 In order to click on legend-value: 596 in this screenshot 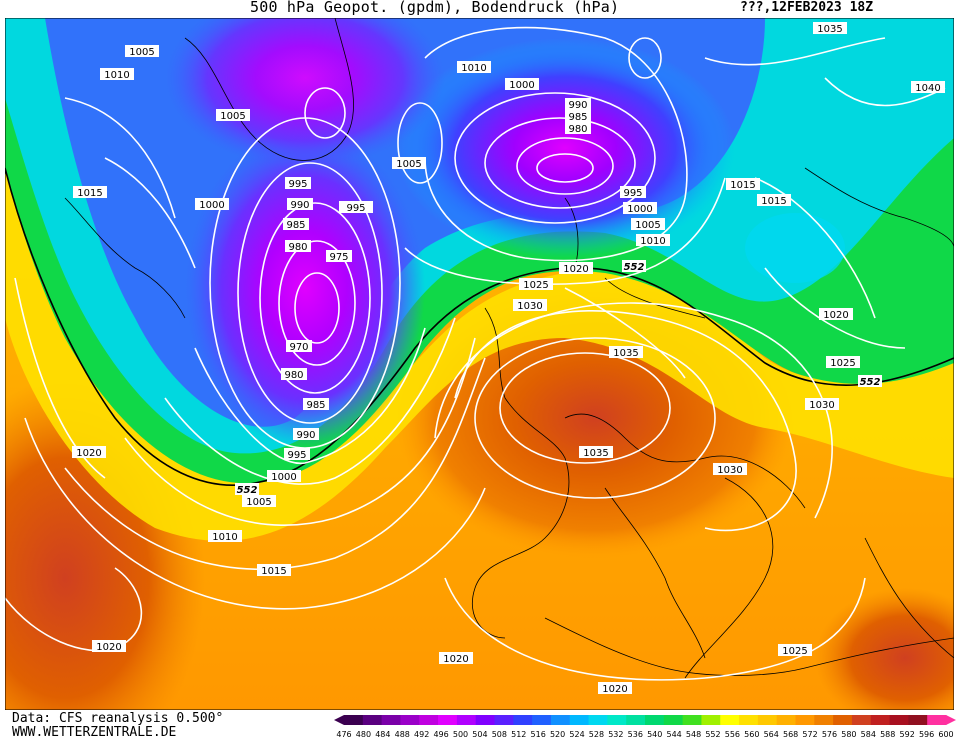, I will do `click(926, 734)`.